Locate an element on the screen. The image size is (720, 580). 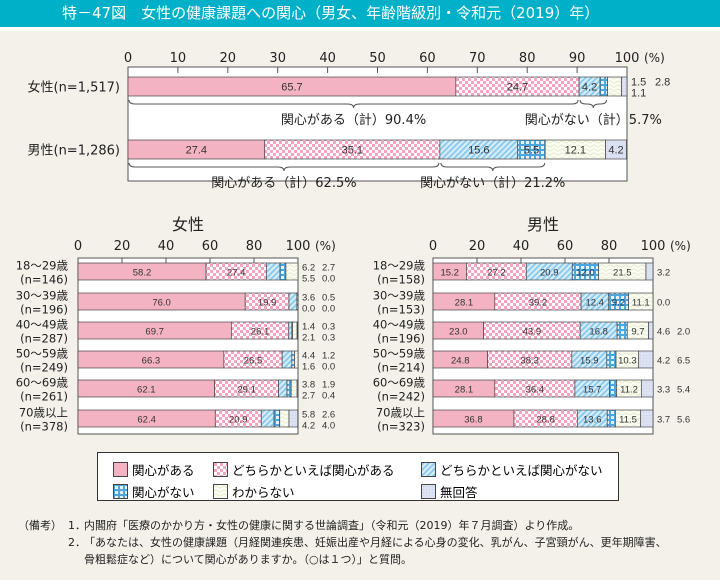
data-label: 13.6 is located at coordinates (592, 420).